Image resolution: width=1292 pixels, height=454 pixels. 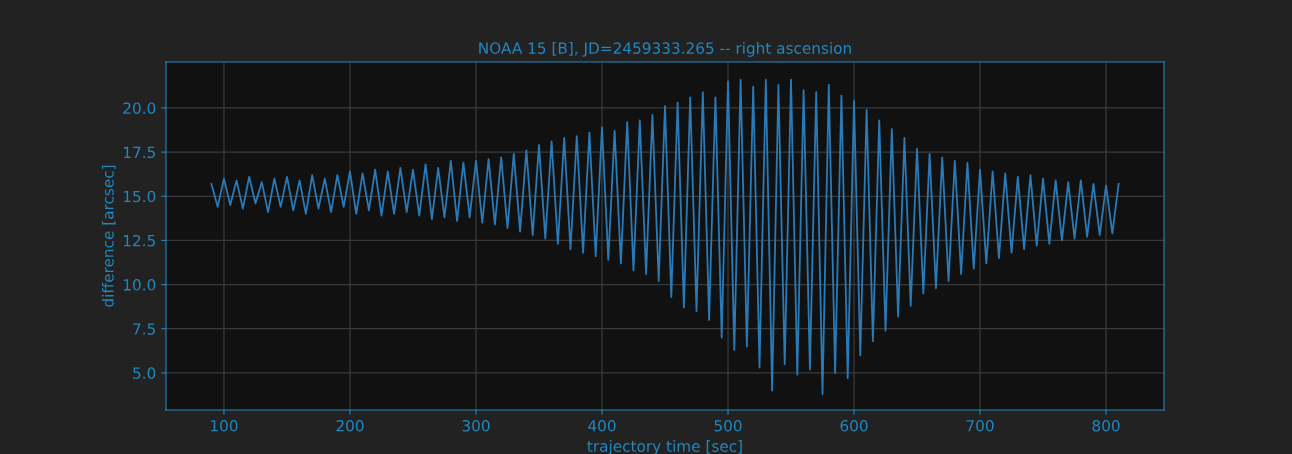 I want to click on y-axis-title: difference [arcsec], so click(x=108, y=236).